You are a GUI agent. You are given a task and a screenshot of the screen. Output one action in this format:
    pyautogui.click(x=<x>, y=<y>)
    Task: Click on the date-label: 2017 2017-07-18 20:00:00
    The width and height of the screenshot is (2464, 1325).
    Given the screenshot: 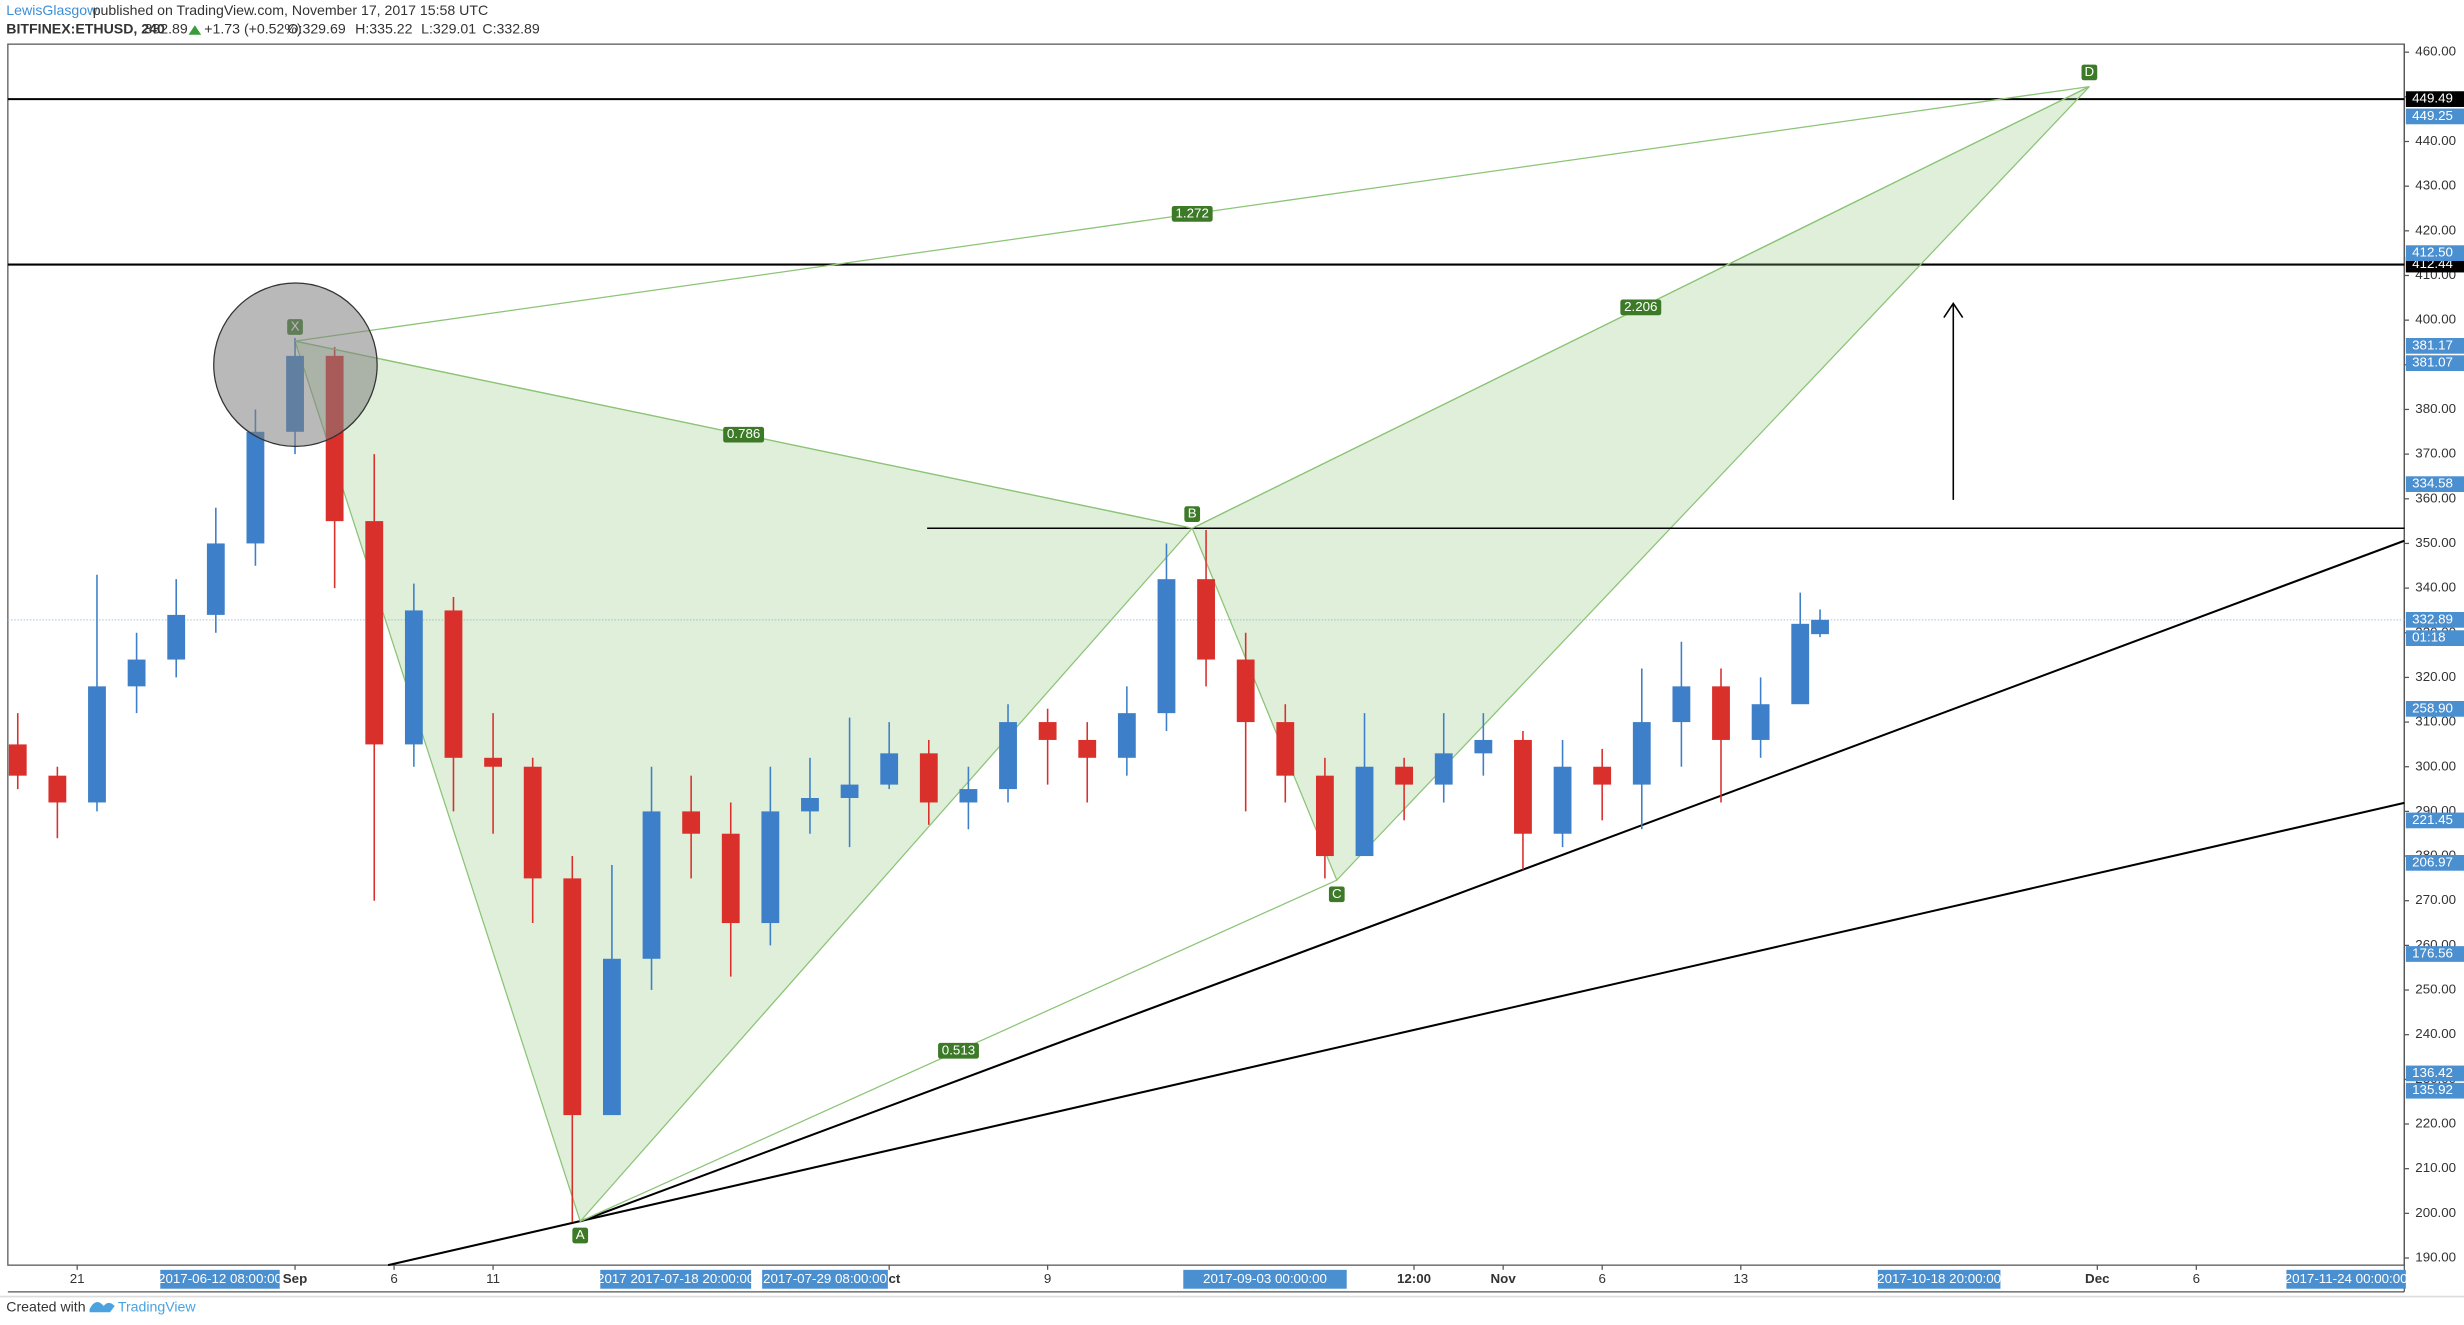 What is the action you would take?
    pyautogui.click(x=675, y=1278)
    